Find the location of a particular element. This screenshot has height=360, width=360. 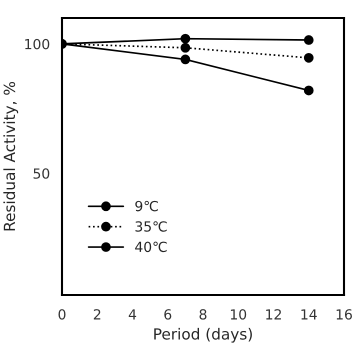

x-axis-title: Period (days) is located at coordinates (203, 335).